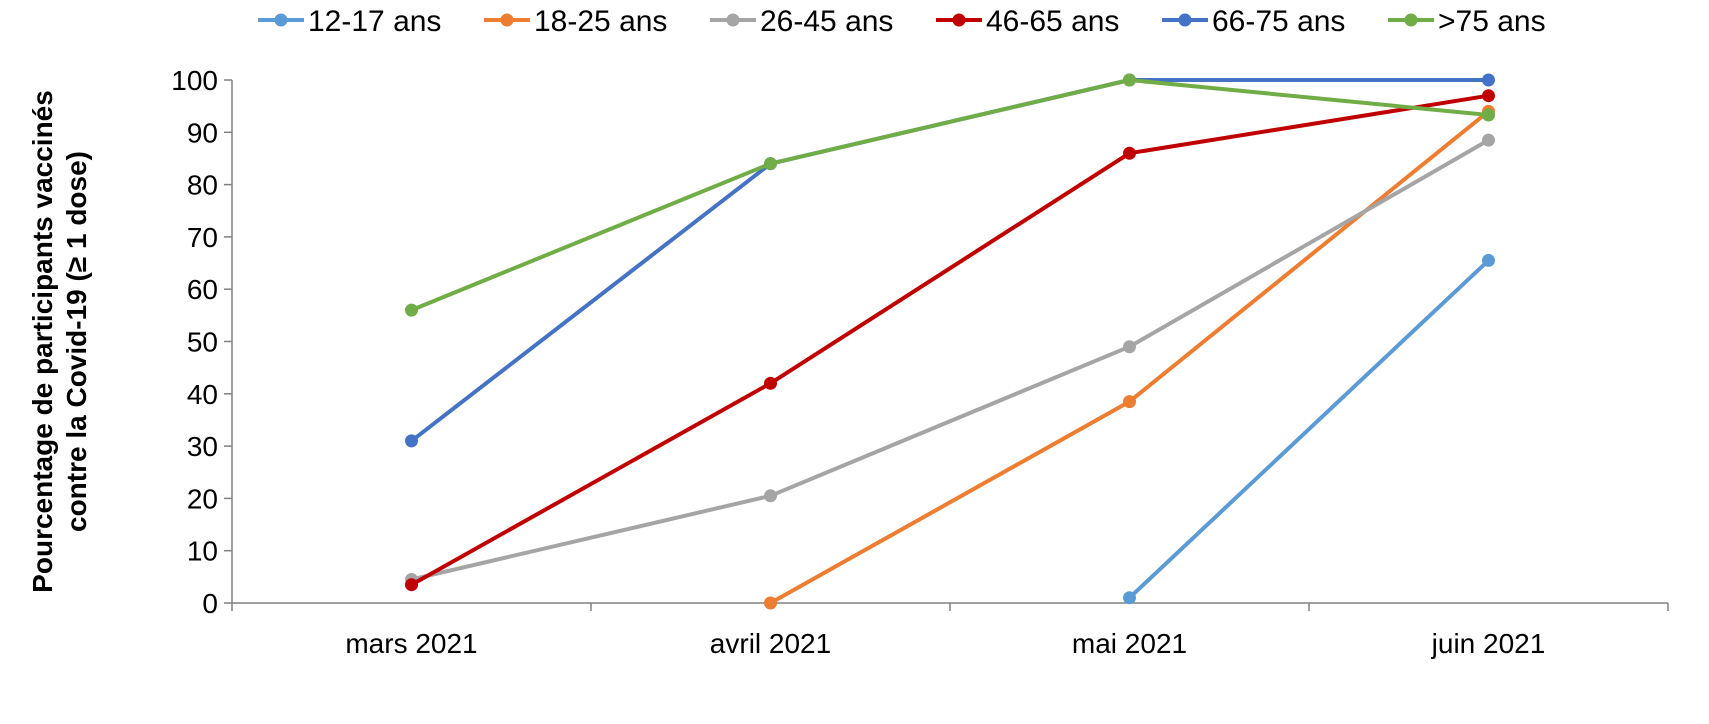  I want to click on y-tick-label: 20, so click(202, 498).